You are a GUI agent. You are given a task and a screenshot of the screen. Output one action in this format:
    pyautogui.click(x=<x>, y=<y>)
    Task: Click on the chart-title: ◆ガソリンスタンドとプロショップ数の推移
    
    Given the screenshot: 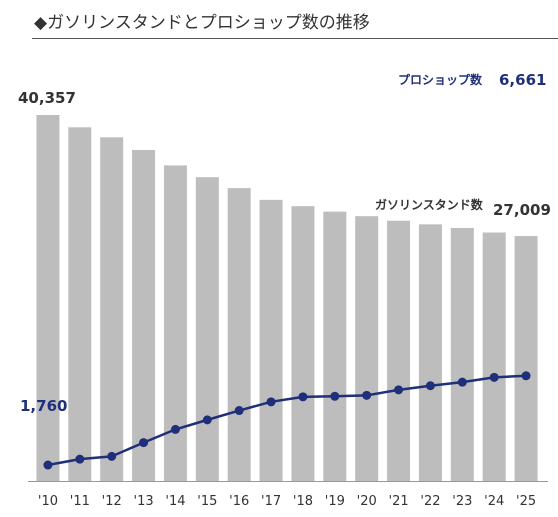 What is the action you would take?
    pyautogui.click(x=202, y=23)
    